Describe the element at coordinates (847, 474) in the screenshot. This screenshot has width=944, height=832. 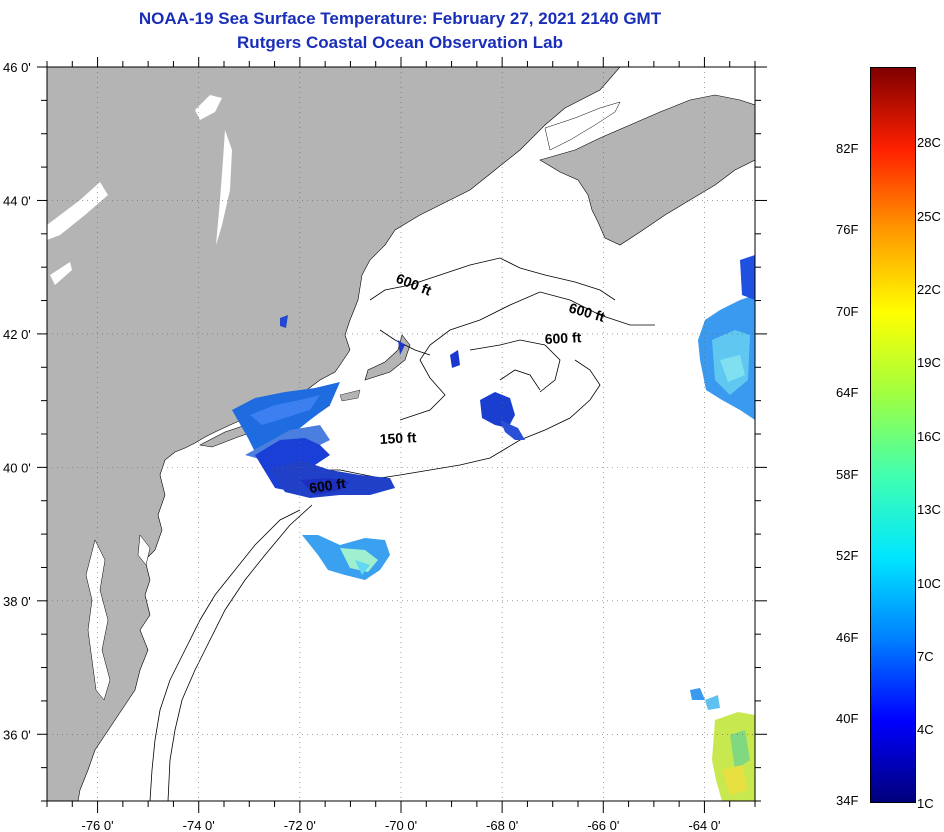
I see `colorbar-fahrenheit-label: 58F` at that location.